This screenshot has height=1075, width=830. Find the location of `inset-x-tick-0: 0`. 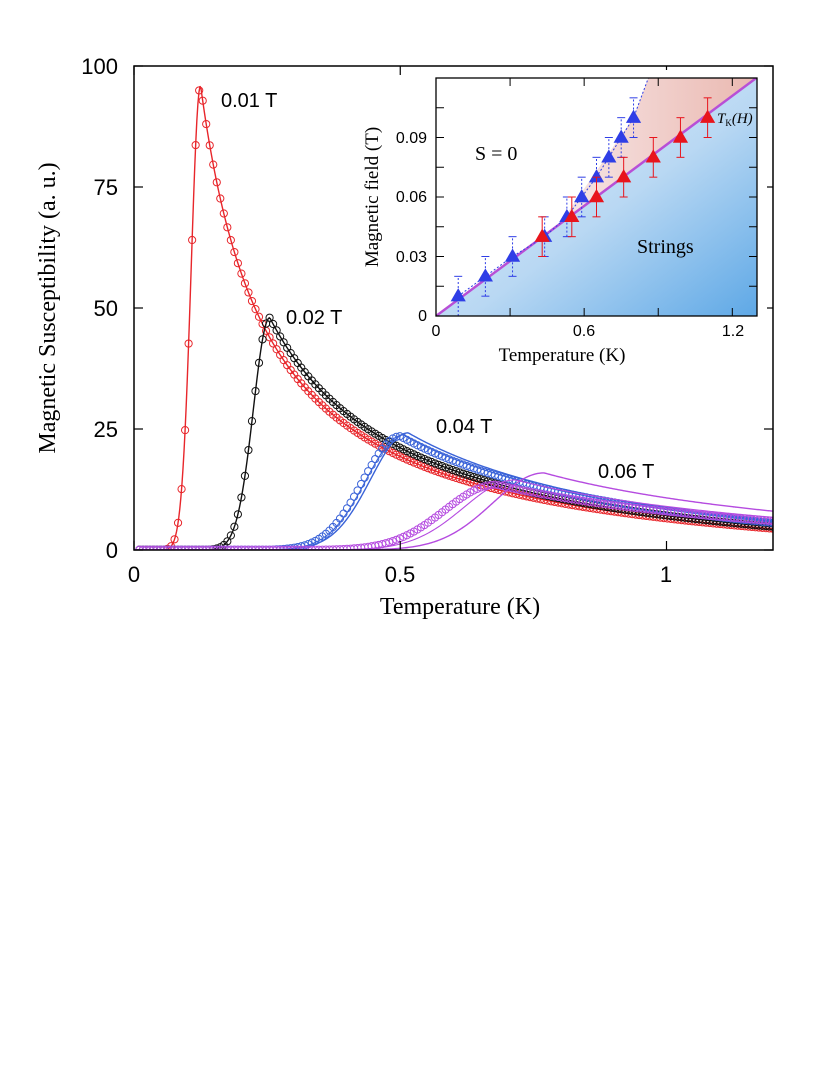

inset-x-tick-0: 0 is located at coordinates (436, 331).